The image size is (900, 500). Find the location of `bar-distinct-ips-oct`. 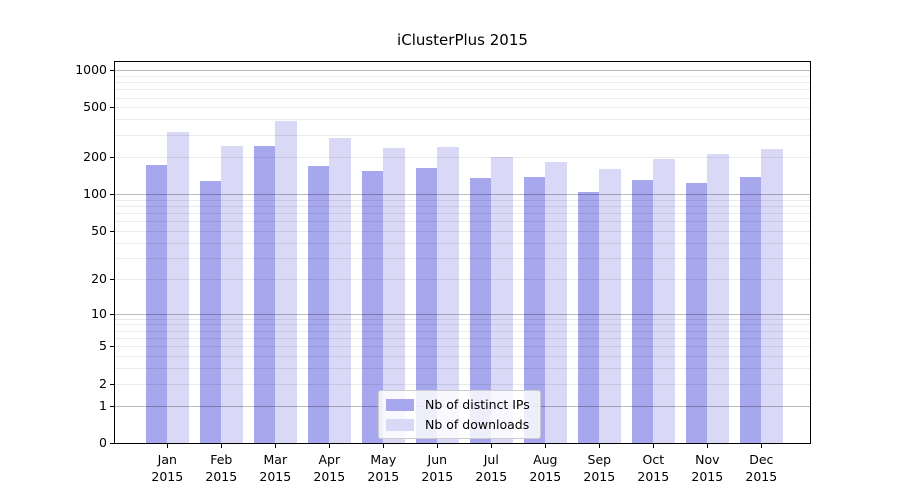

bar-distinct-ips-oct is located at coordinates (642, 311).